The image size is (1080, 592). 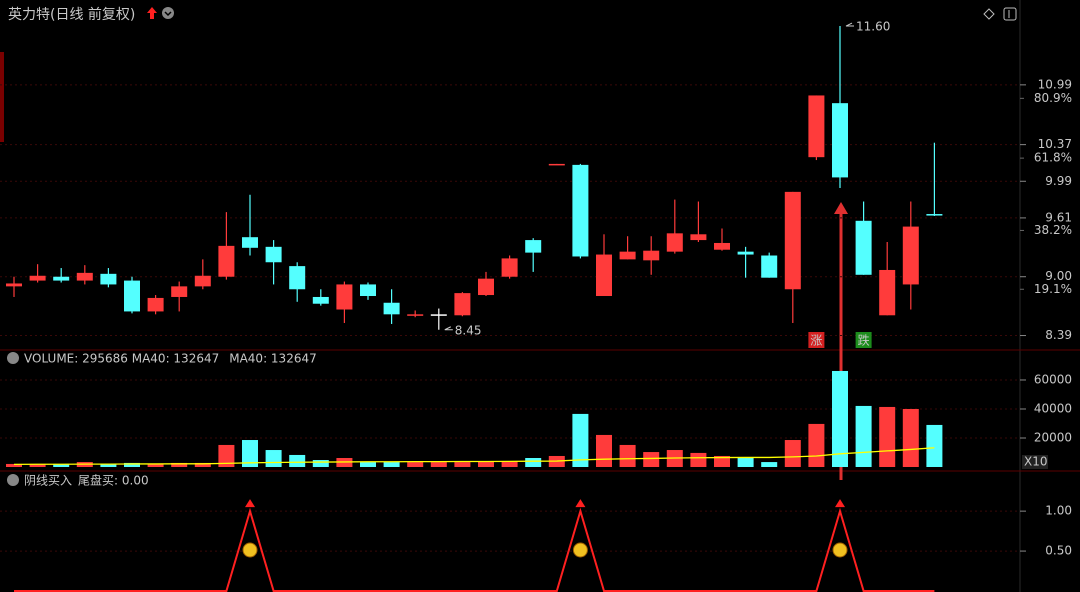 I want to click on fib-label: 61.8%, so click(x=1053, y=158).